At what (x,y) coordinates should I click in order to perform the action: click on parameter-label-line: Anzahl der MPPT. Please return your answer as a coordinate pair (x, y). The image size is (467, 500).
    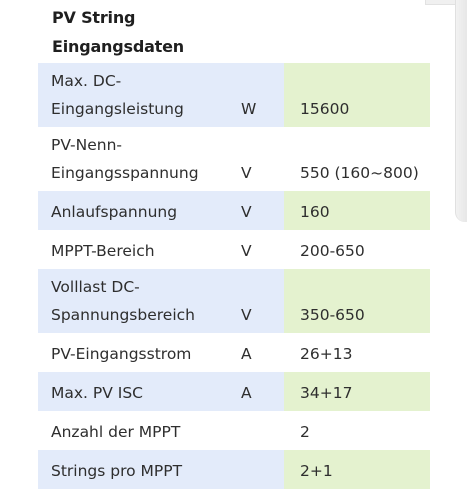
    Looking at the image, I should click on (116, 432).